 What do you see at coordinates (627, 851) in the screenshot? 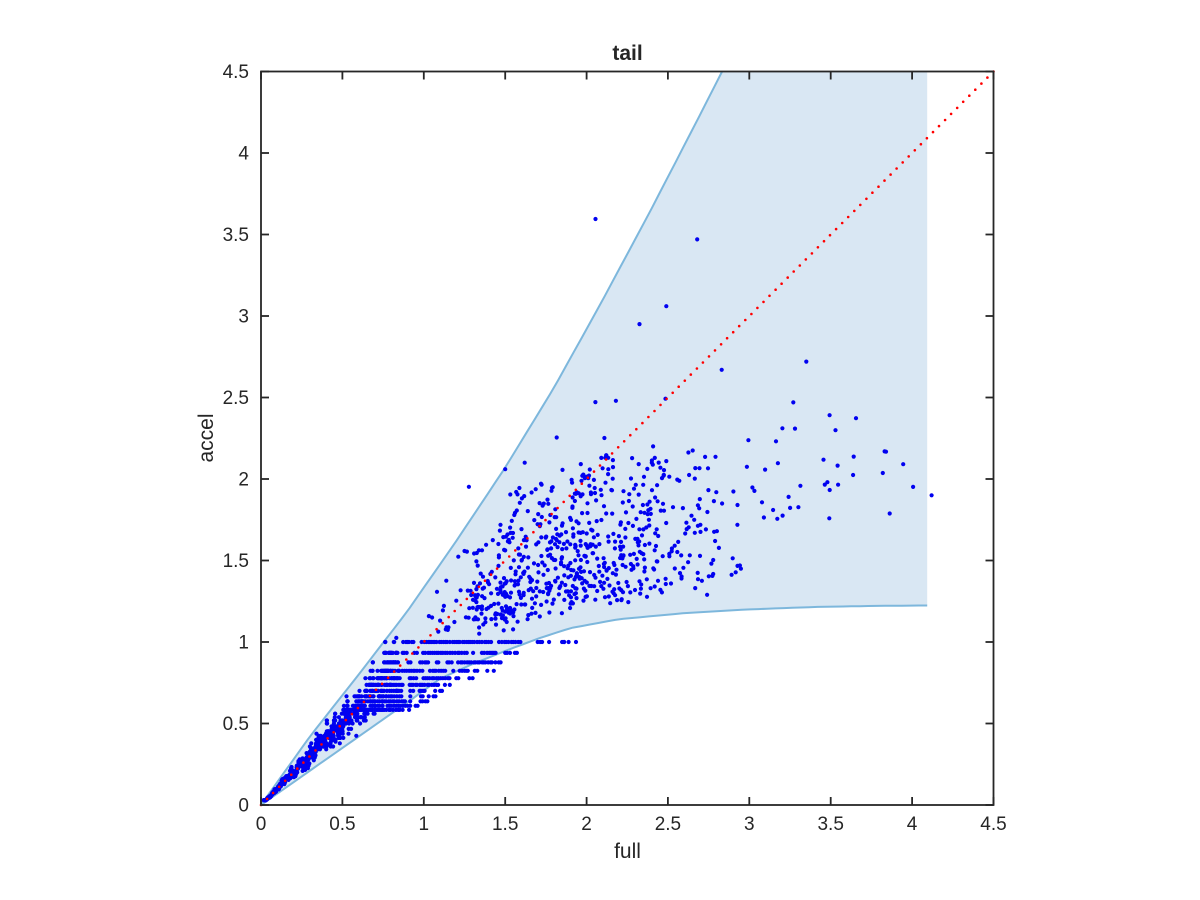
I see `svg-text: full` at bounding box center [627, 851].